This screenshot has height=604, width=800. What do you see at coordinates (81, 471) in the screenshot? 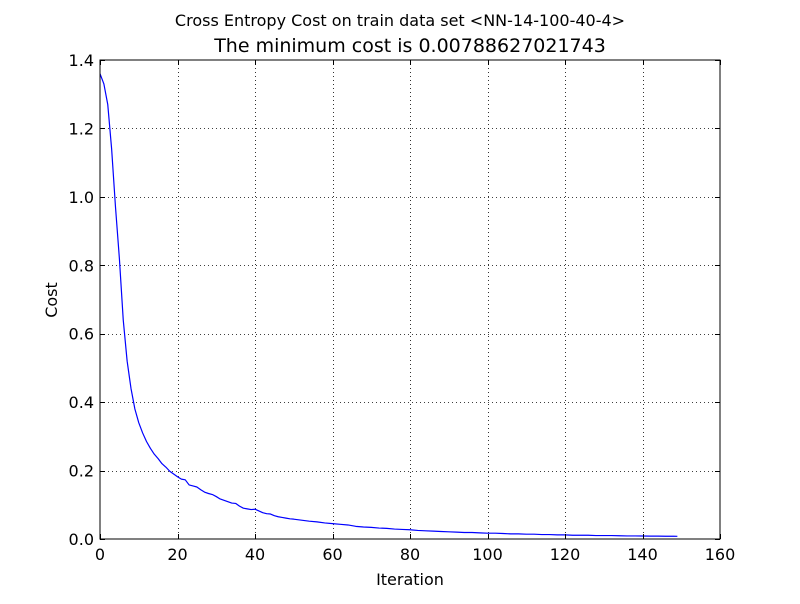
I see `y-tick-label: 0.2` at bounding box center [81, 471].